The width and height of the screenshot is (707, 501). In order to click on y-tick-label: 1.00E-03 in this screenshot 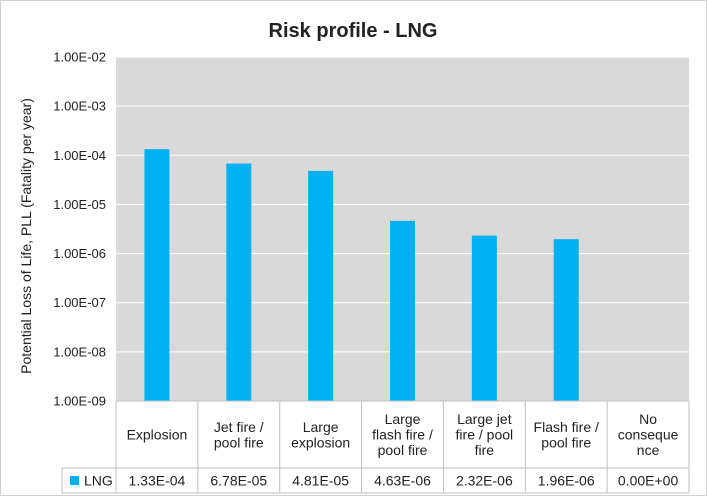, I will do `click(79, 106)`.